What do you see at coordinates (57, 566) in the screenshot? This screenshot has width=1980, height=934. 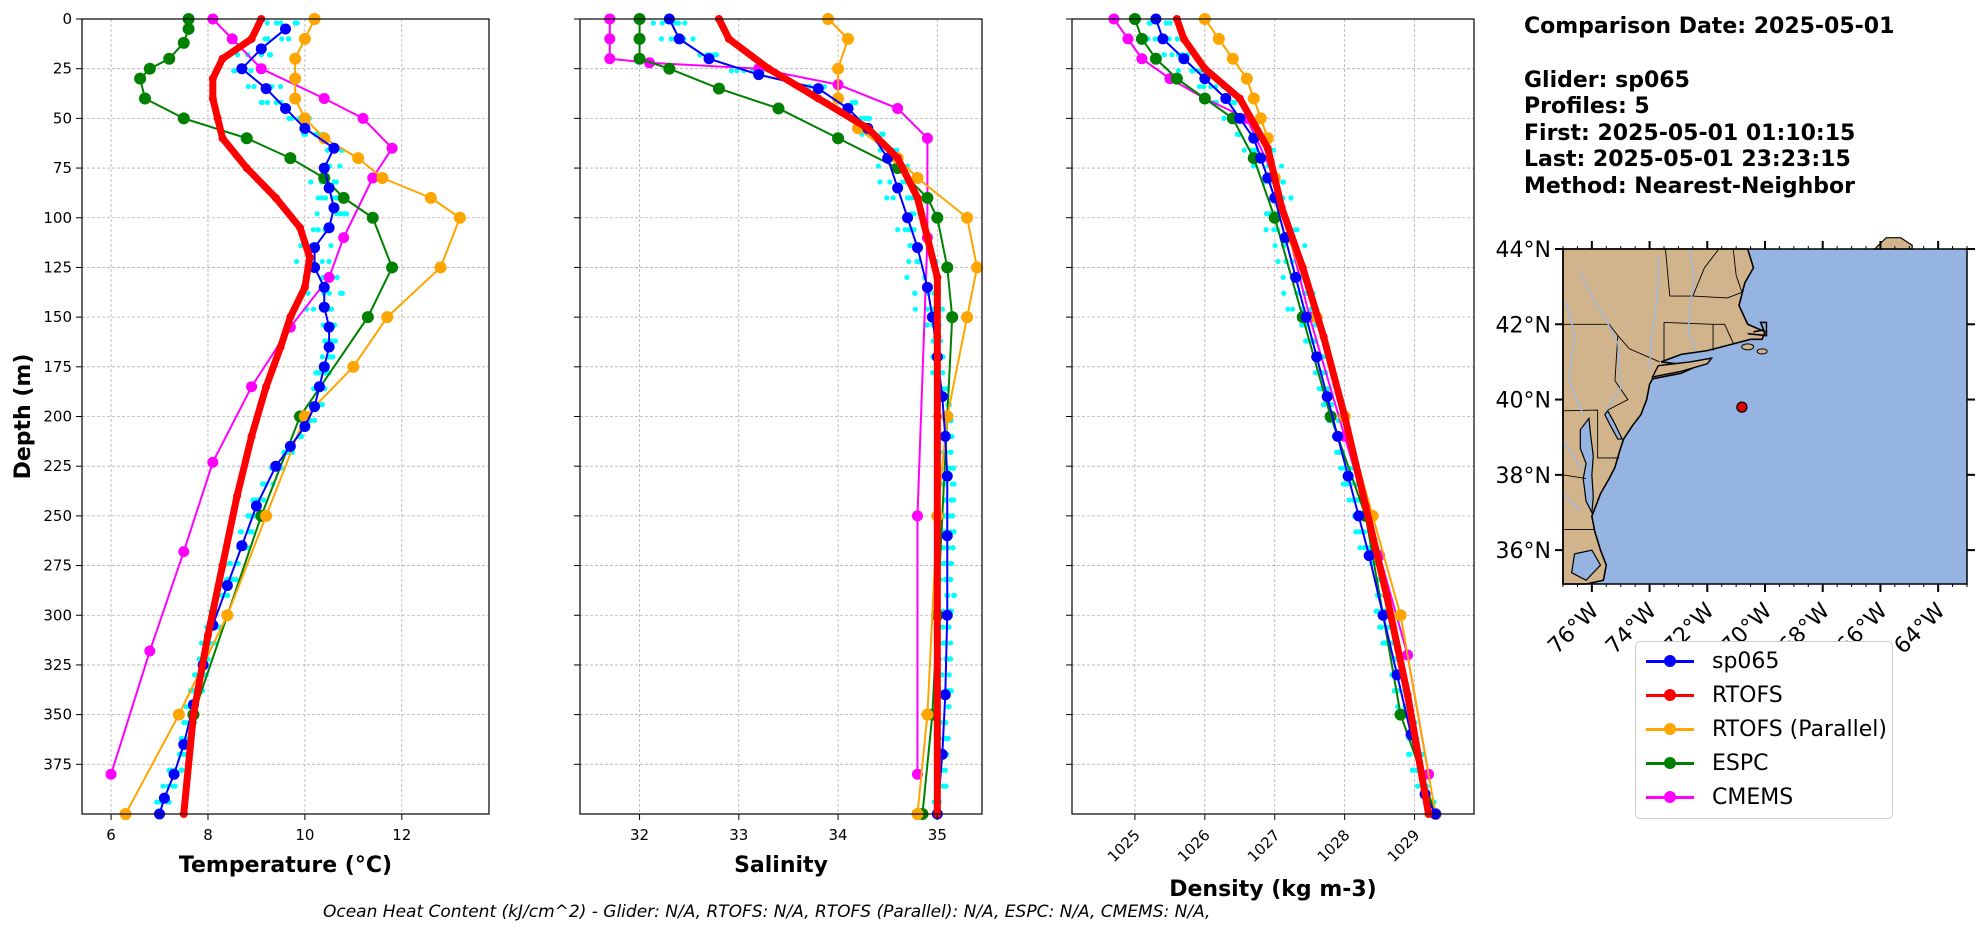 I see `y-tick-label: 275` at bounding box center [57, 566].